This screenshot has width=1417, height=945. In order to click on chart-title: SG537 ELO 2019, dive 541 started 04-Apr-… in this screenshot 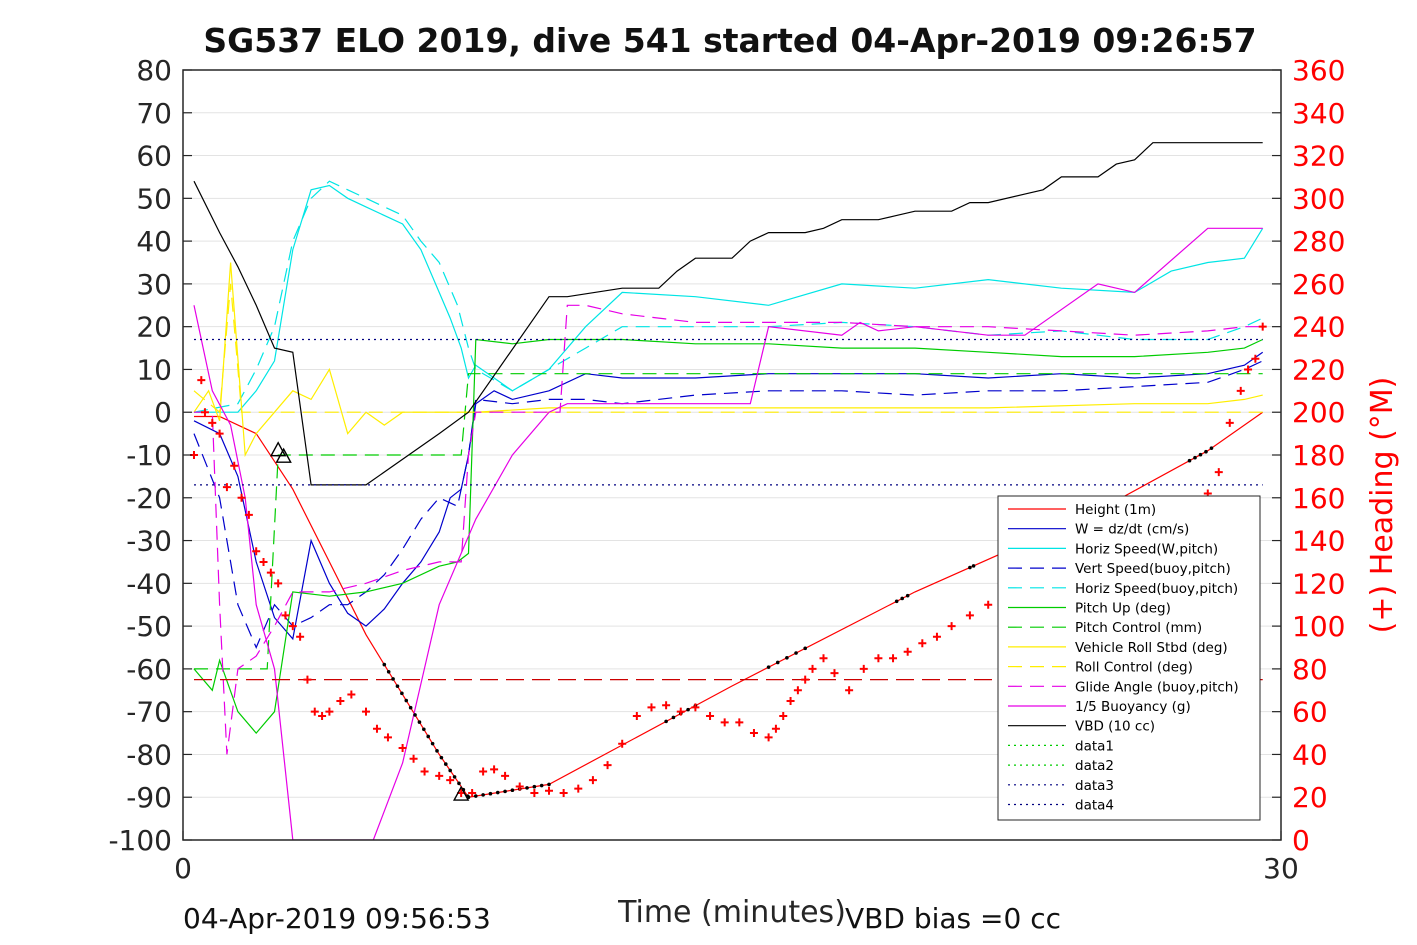, I will do `click(729, 40)`.